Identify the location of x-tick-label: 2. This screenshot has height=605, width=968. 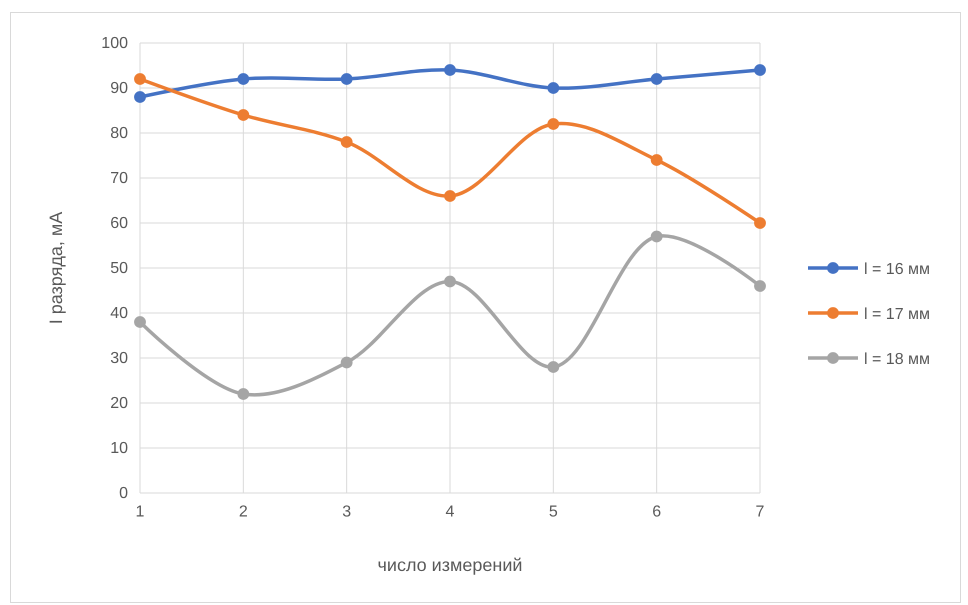
(243, 511).